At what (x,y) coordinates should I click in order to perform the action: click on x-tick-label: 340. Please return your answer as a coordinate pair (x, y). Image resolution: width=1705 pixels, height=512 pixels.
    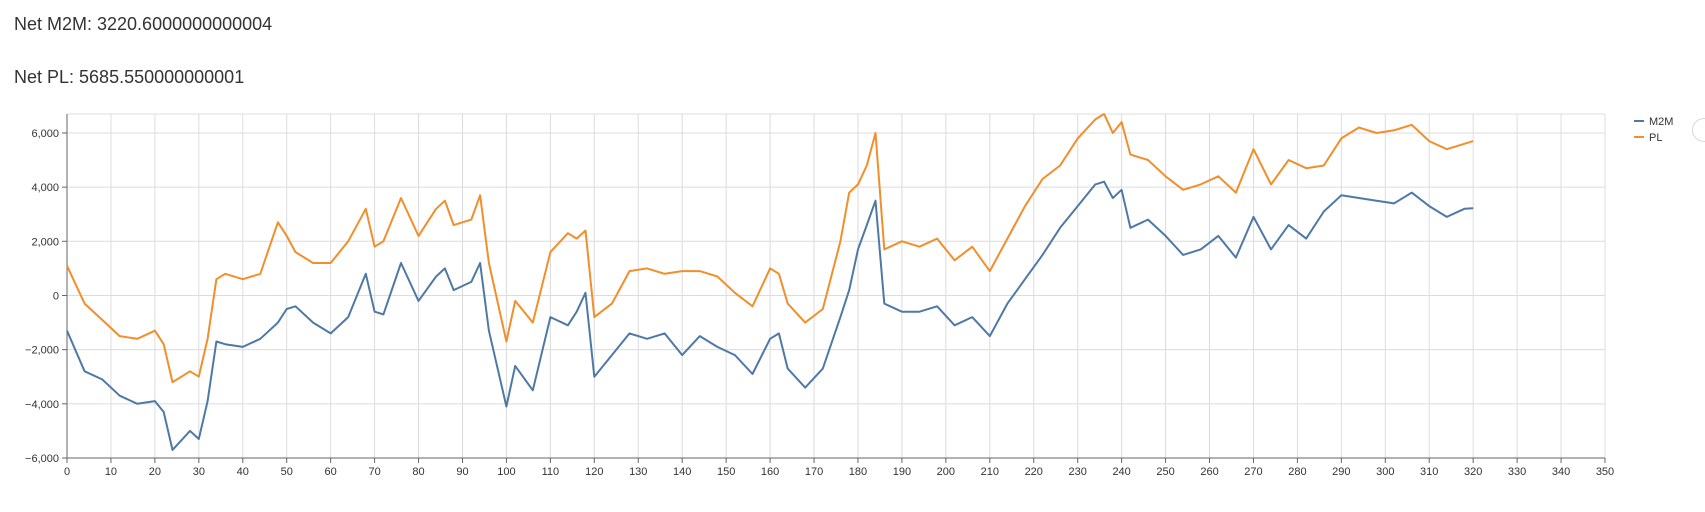
    Looking at the image, I should click on (1561, 472).